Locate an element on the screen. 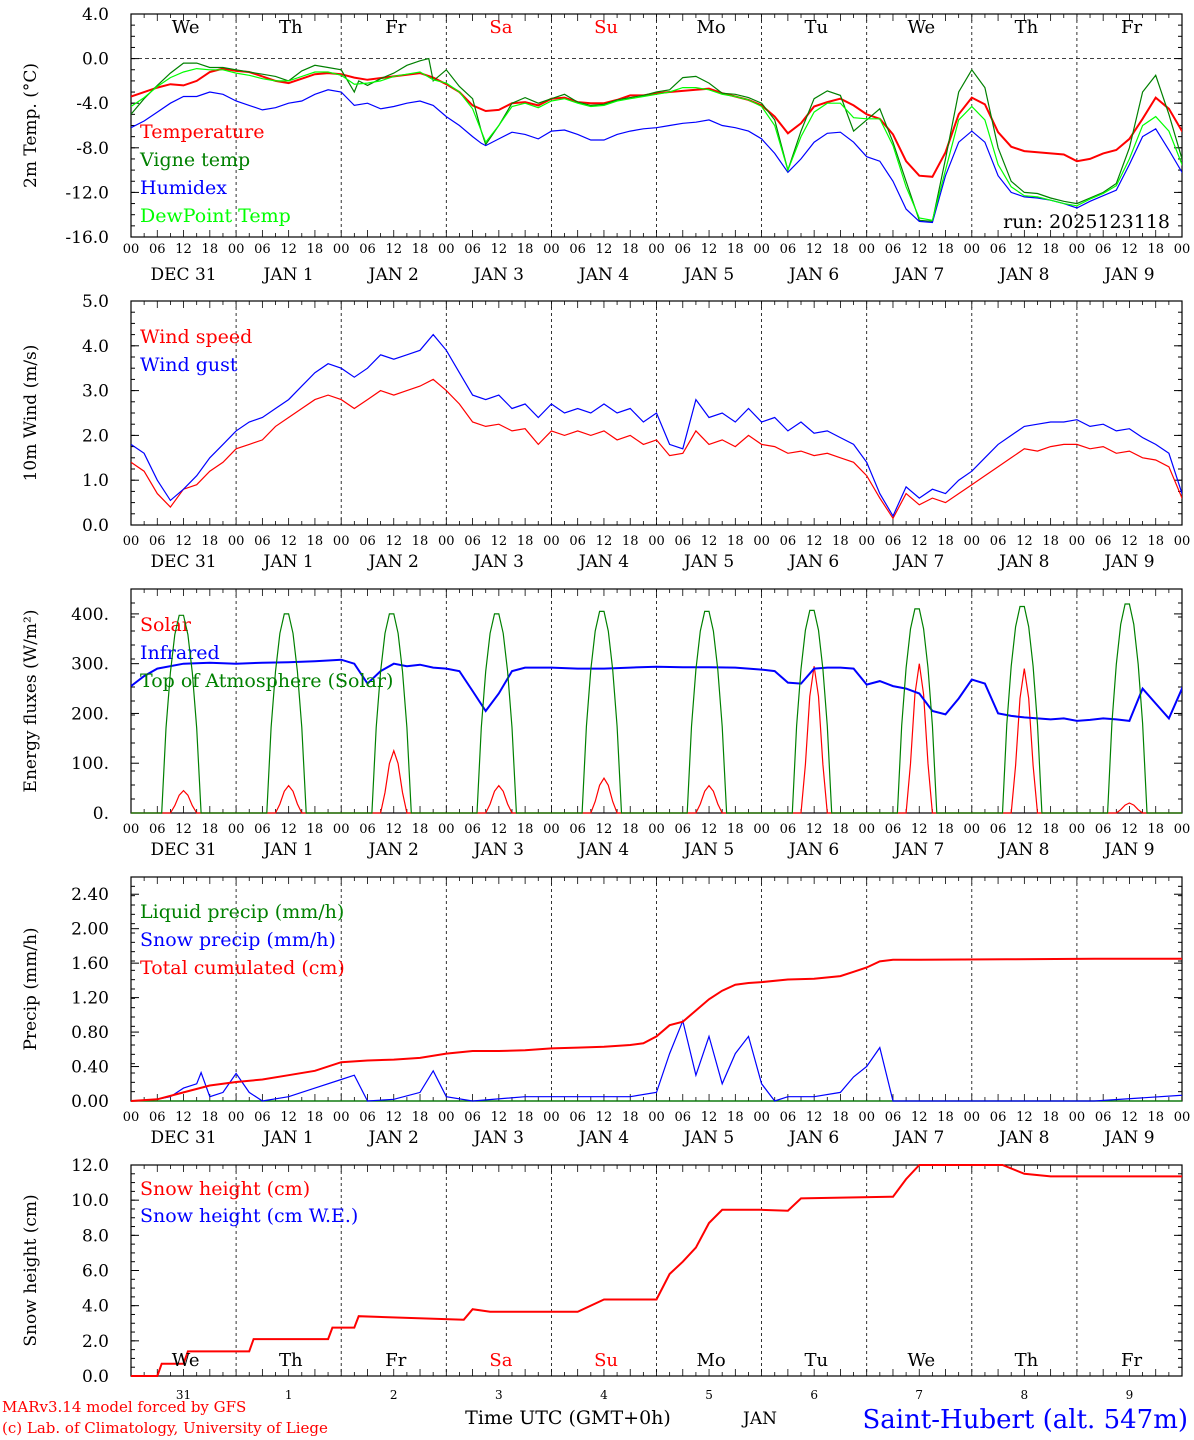 This screenshot has height=1440, width=1194. day-number: 31 is located at coordinates (183, 1395).